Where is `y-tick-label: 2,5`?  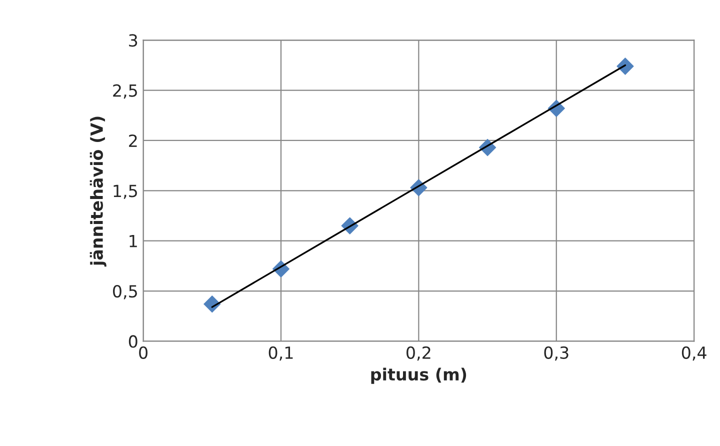 y-tick-label: 2,5 is located at coordinates (125, 91).